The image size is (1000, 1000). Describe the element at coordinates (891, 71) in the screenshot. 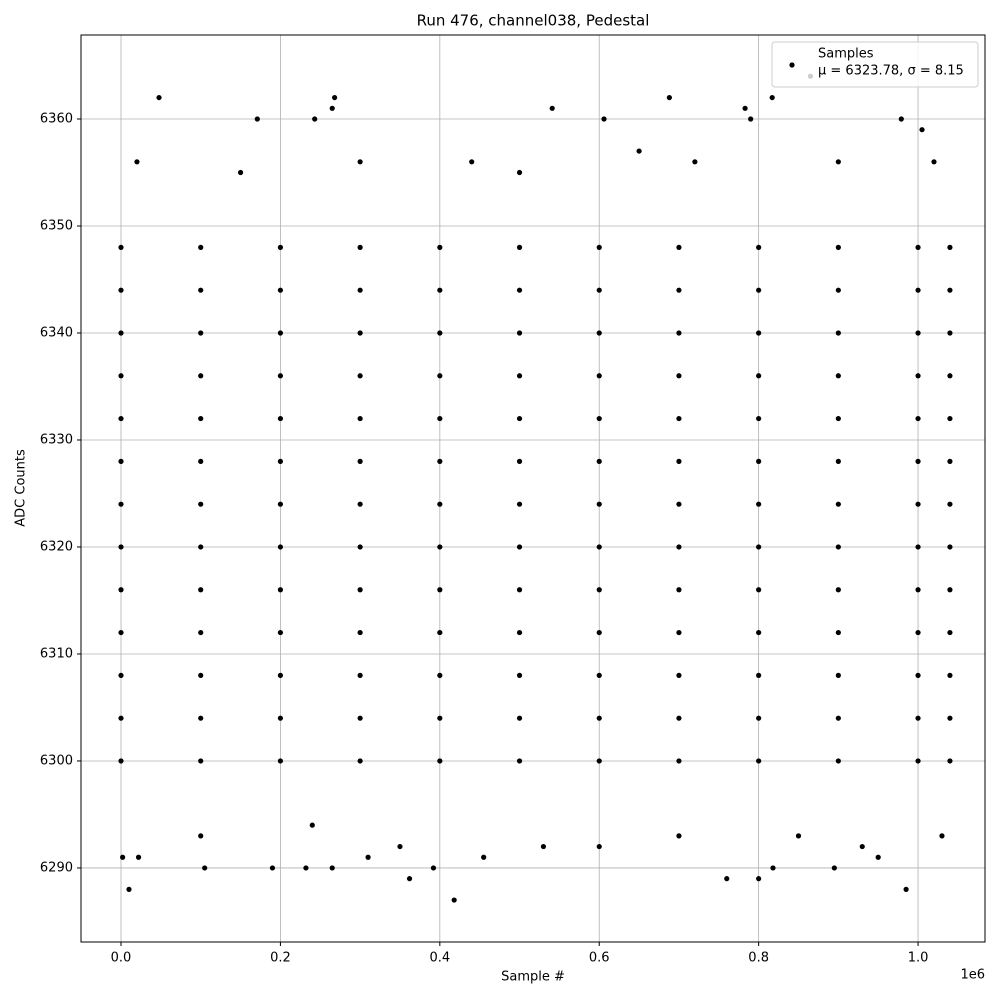

I see `legend-note: μ = 6323.78, σ = 8.15` at that location.